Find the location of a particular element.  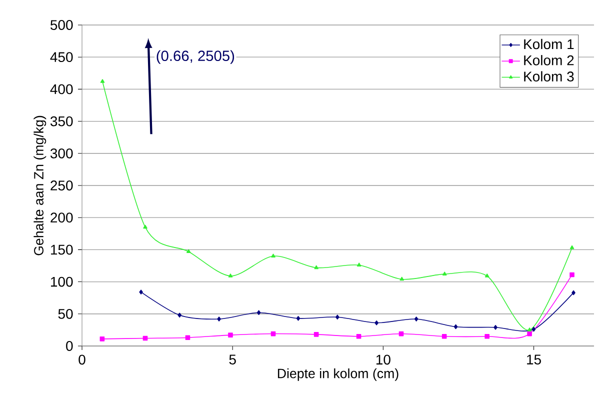

y-tick-label: 400 is located at coordinates (61, 89).